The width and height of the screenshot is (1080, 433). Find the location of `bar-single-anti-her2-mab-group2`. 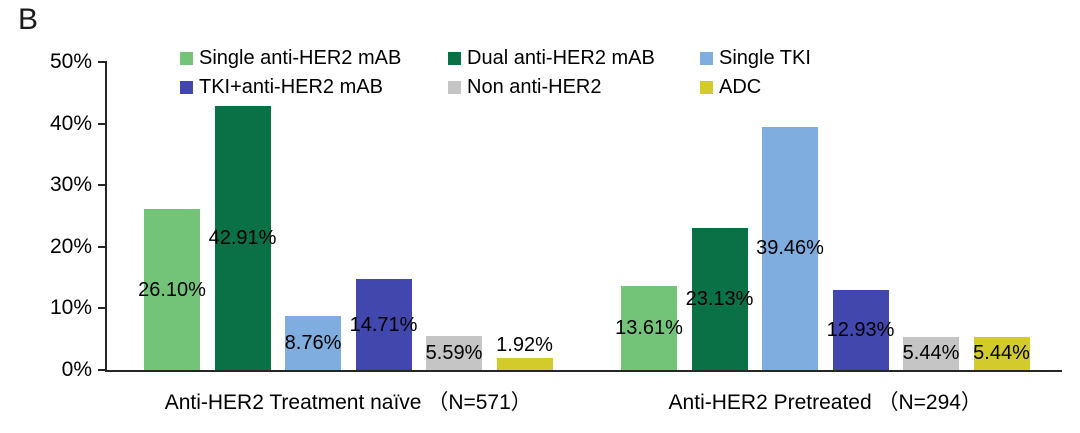

bar-single-anti-her2-mab-group2 is located at coordinates (649, 328).